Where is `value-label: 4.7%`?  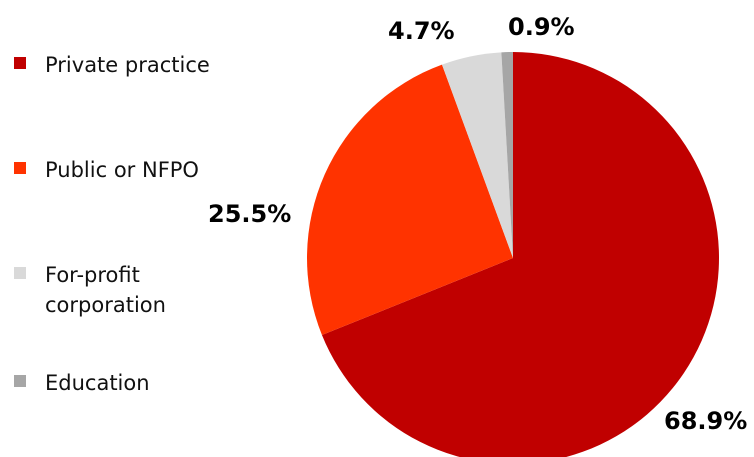 value-label: 4.7% is located at coordinates (421, 31).